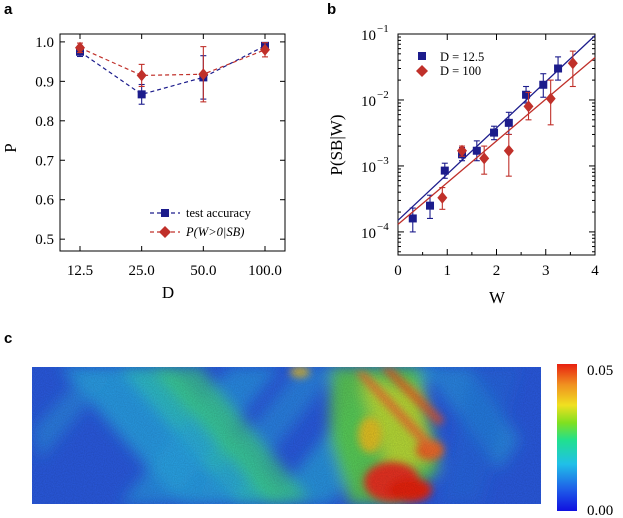  I want to click on panel-a-line-p-w-0-sb, so click(172, 62).